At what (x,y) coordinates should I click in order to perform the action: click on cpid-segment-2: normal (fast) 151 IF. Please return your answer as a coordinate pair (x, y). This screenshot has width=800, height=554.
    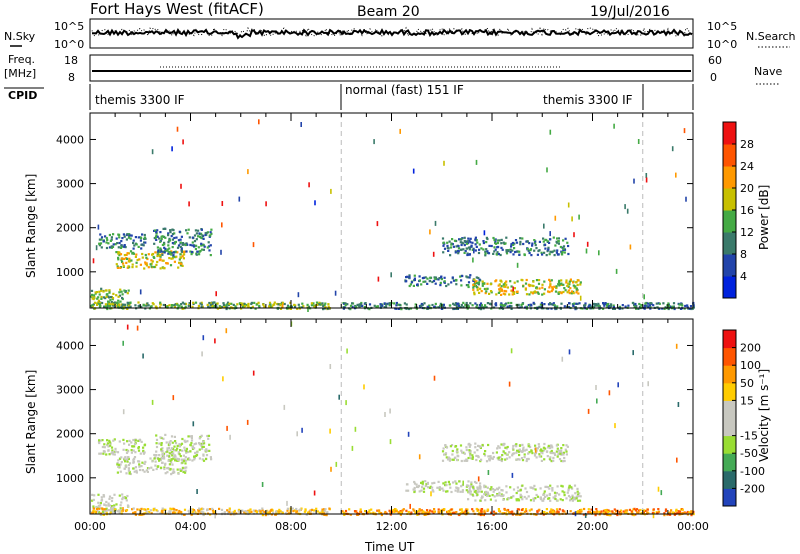
    Looking at the image, I should click on (404, 90).